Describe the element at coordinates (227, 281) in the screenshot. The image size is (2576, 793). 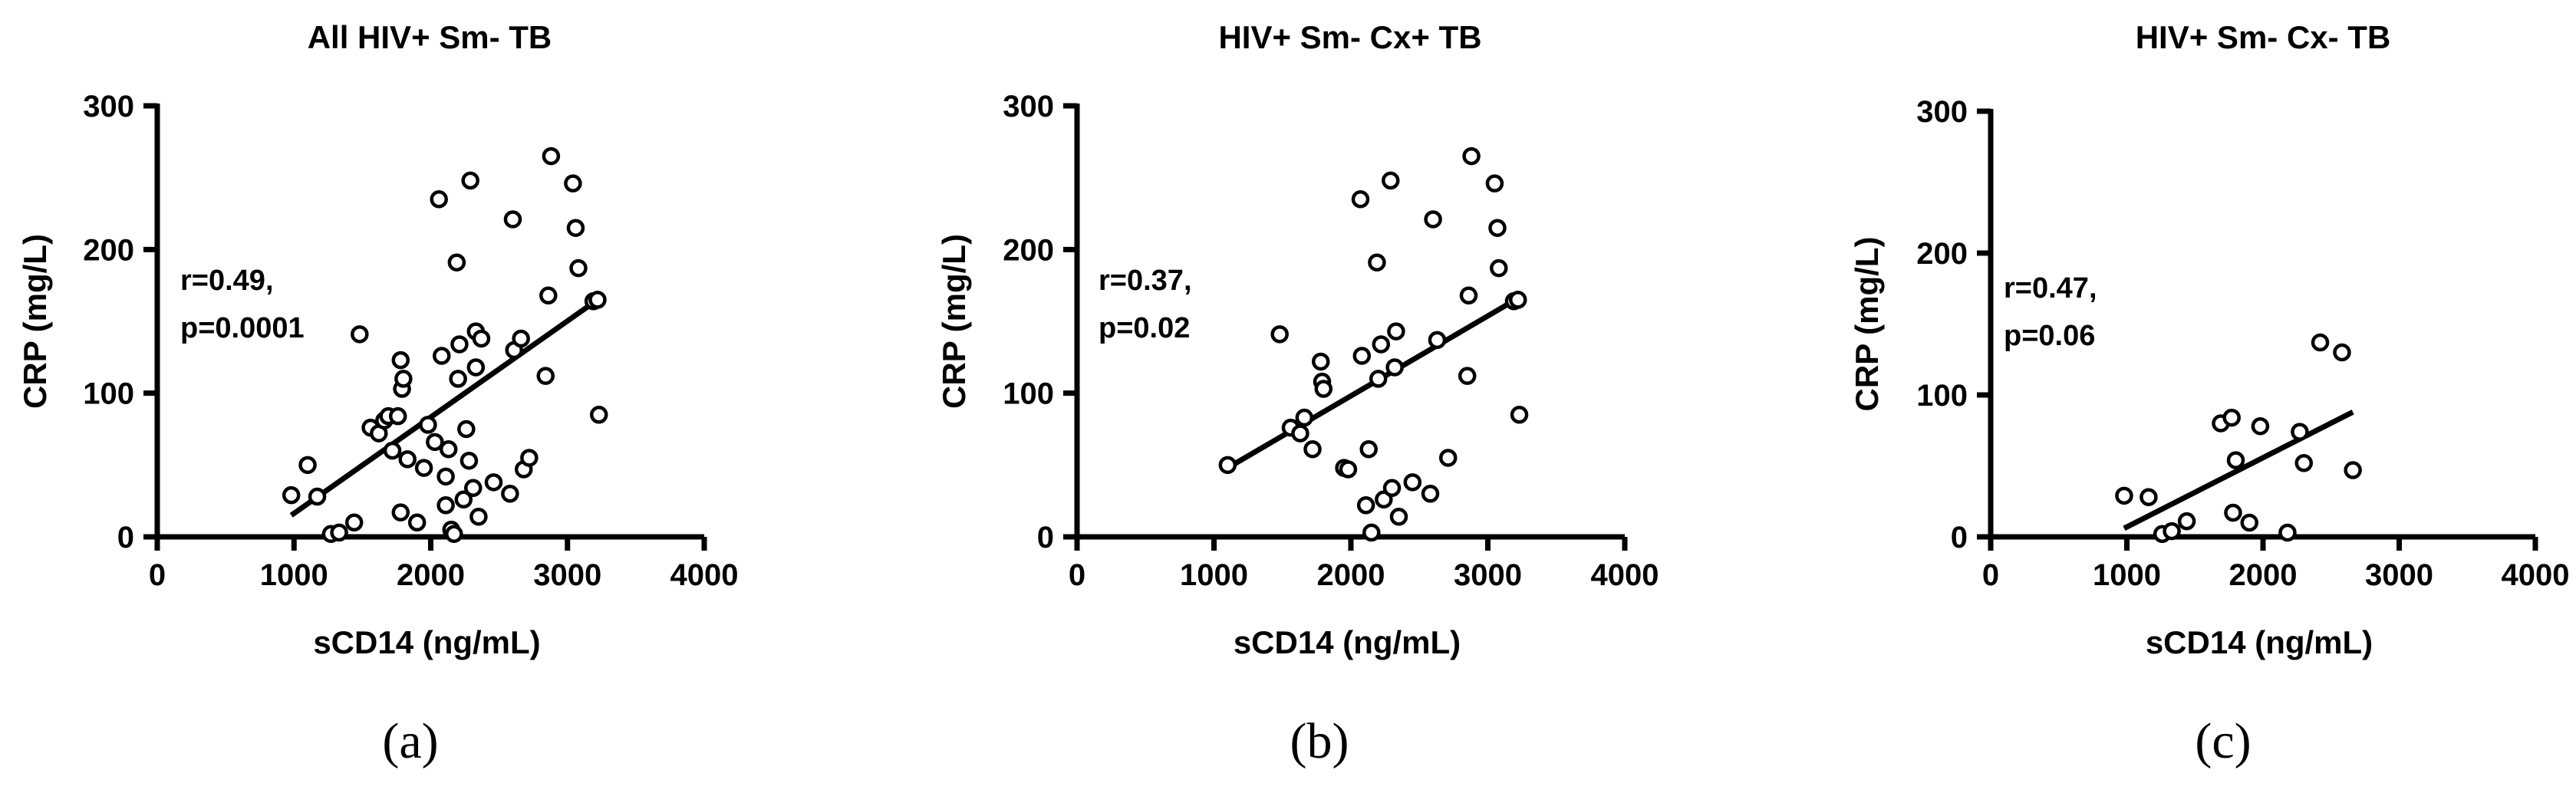
I see `correlation-annotation: r=0.49,` at that location.